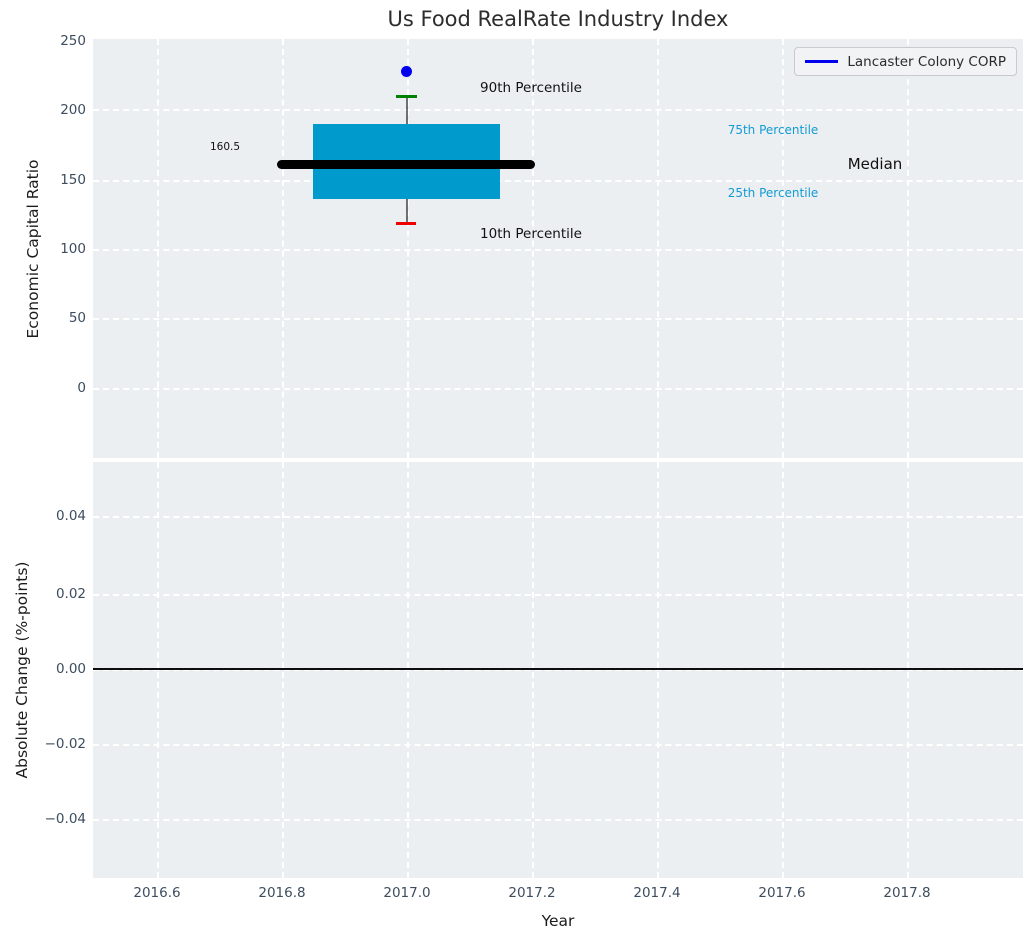 This screenshot has height=942, width=1034. Describe the element at coordinates (926, 61) in the screenshot. I see `legend-label: Lancaster Colony CORP` at that location.